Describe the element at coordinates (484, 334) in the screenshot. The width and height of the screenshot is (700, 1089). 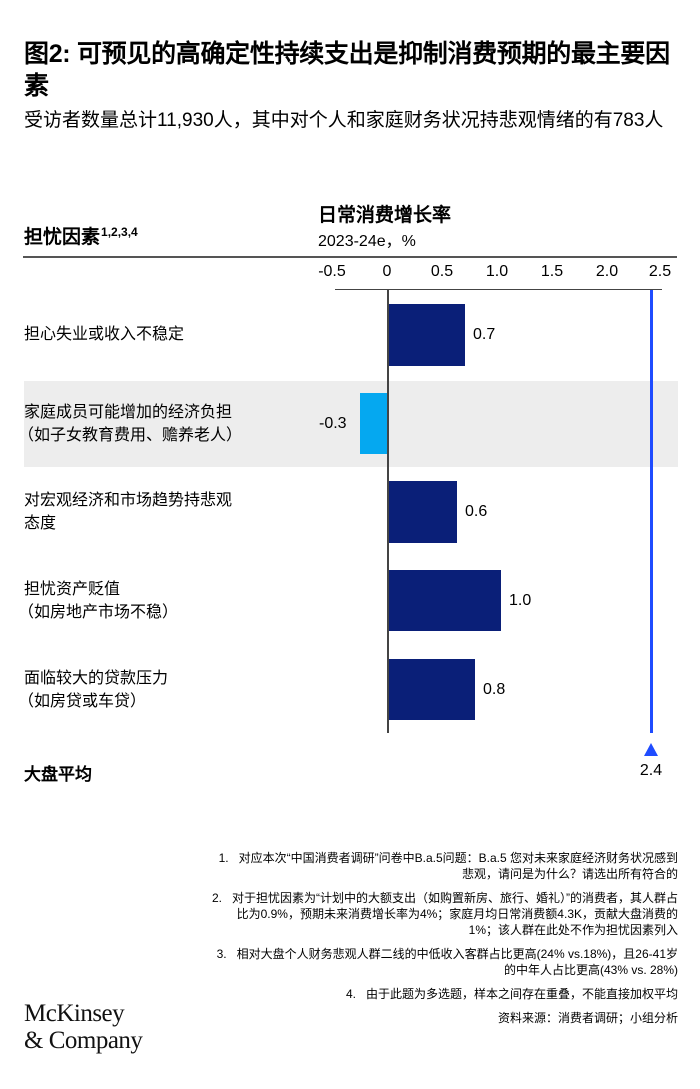
I see `bar-value-label: 0.7` at that location.